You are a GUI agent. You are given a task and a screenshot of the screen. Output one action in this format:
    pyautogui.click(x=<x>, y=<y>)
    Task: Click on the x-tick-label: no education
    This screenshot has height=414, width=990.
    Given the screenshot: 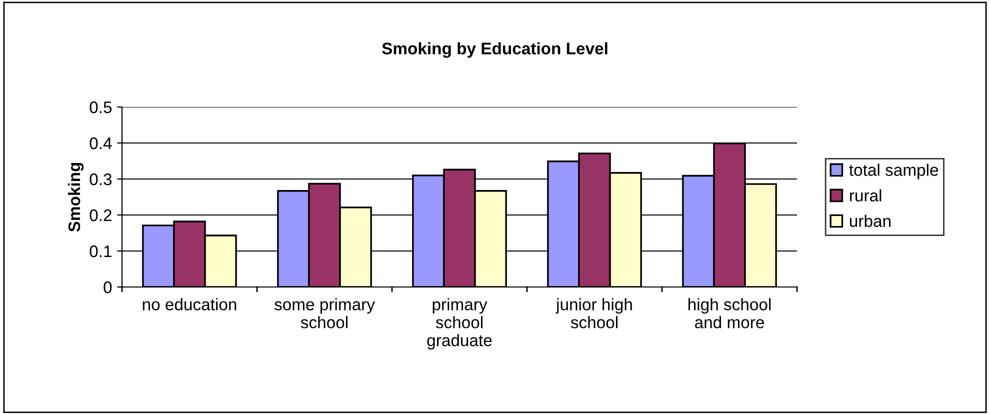 What is the action you would take?
    pyautogui.click(x=189, y=304)
    